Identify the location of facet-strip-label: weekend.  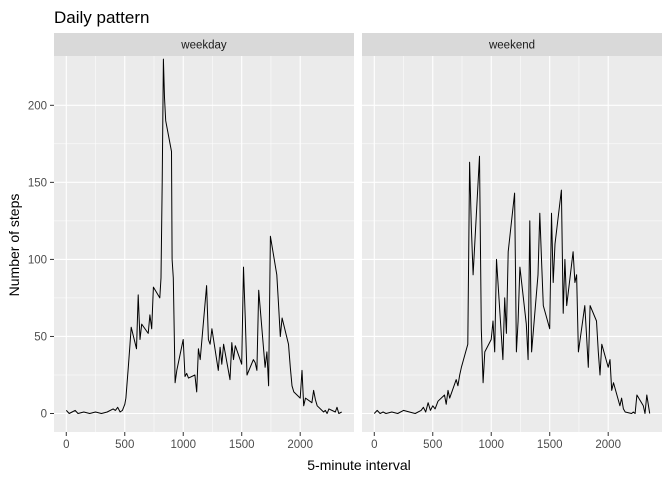
(511, 46).